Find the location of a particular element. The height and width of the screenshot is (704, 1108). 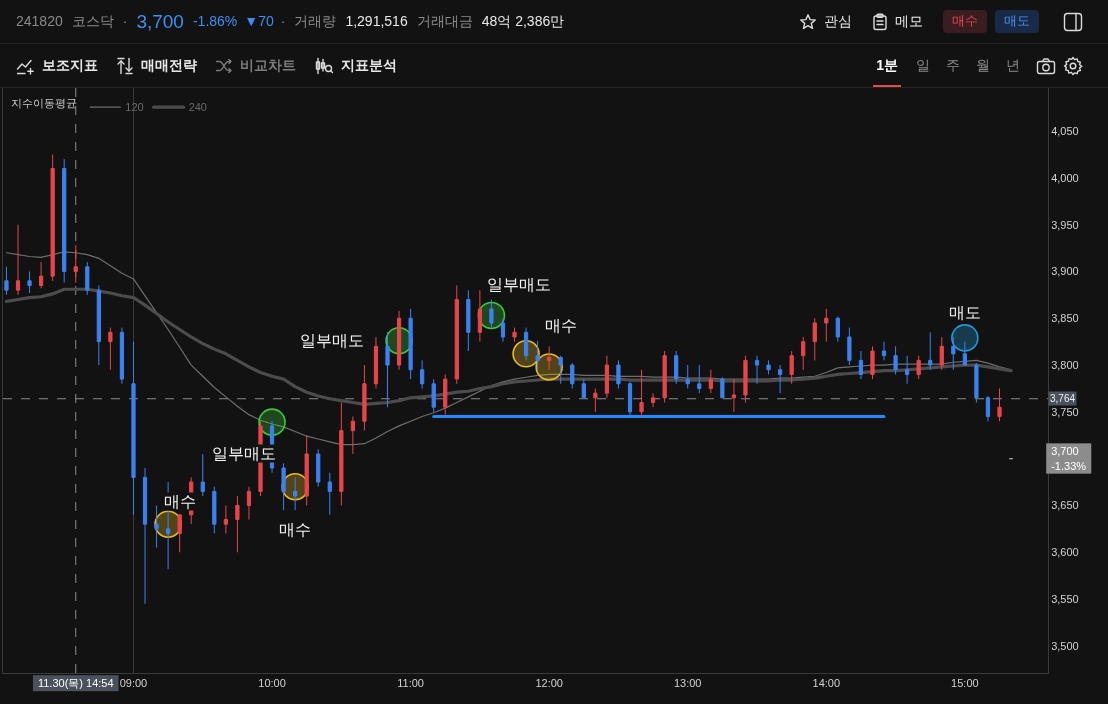

text: 코스닥 is located at coordinates (92, 21).